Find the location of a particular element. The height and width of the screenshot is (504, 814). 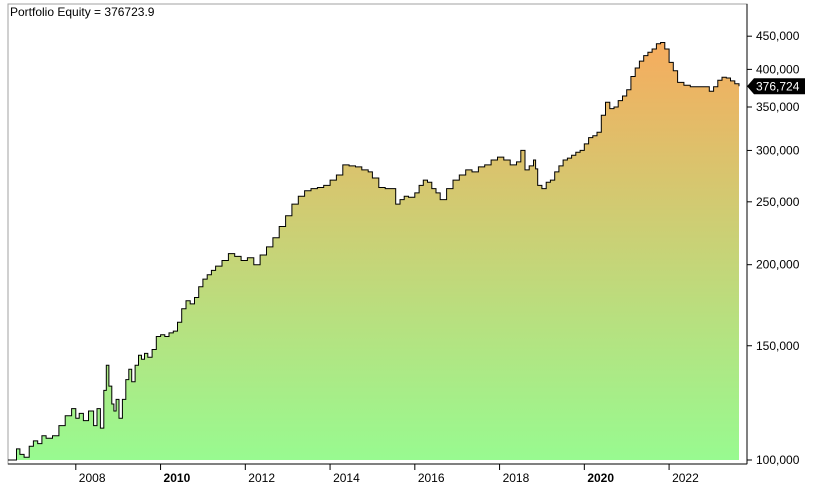

last-value-badge-text: 376,724 is located at coordinates (778, 86).